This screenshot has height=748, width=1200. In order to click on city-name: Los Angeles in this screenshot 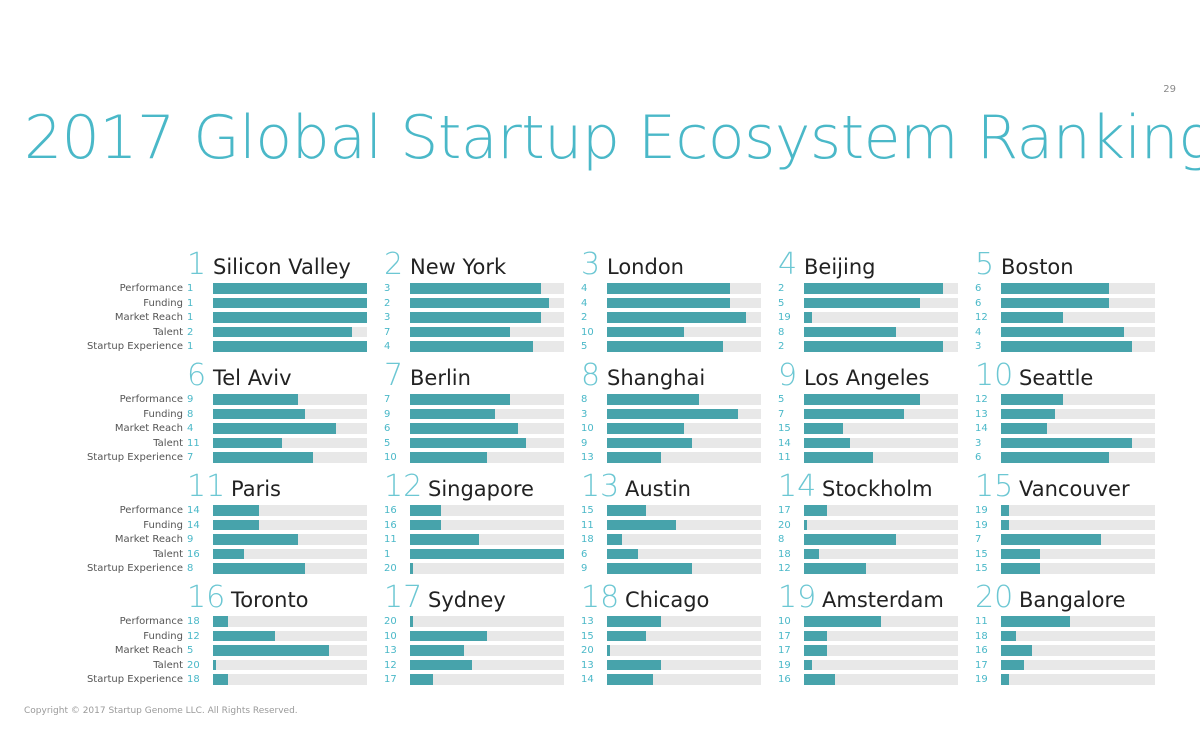, I will do `click(867, 378)`.